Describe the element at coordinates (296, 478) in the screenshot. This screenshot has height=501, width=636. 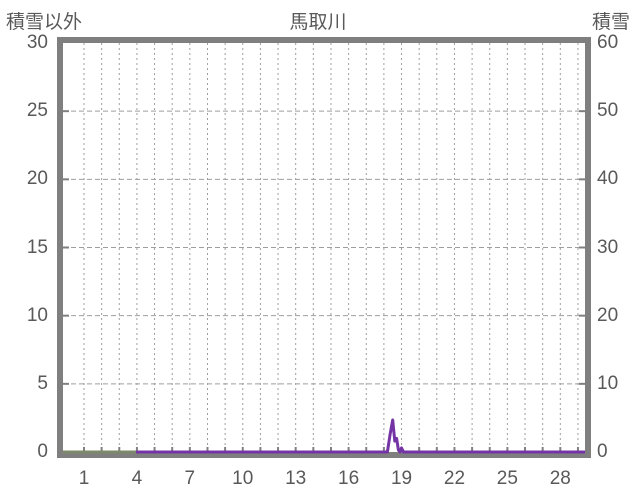
I see `x-axis-tick-label: 13` at that location.